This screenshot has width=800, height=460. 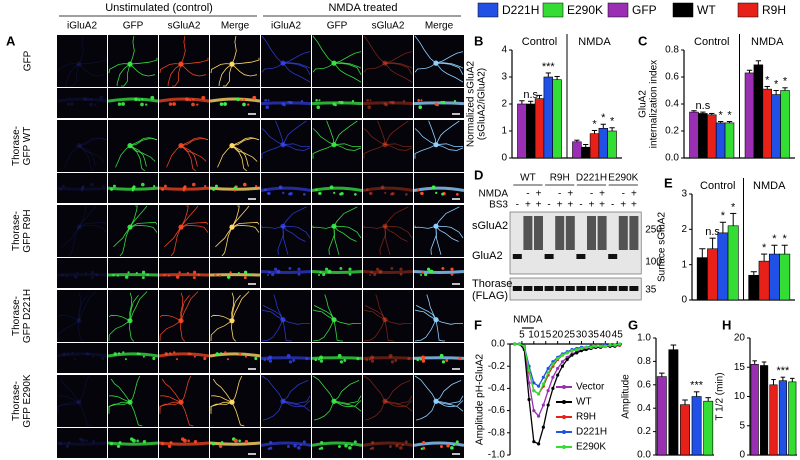 What do you see at coordinates (584, 402) in the screenshot?
I see `legend-label: WT` at bounding box center [584, 402].